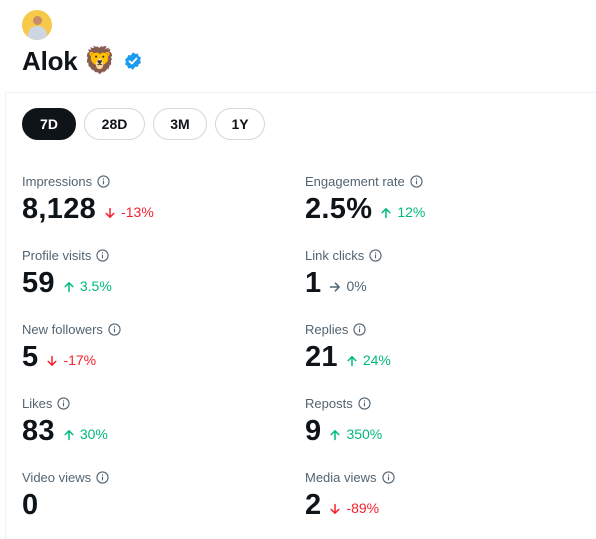 This screenshot has width=596, height=539. I want to click on metric-delta: 12%, so click(402, 212).